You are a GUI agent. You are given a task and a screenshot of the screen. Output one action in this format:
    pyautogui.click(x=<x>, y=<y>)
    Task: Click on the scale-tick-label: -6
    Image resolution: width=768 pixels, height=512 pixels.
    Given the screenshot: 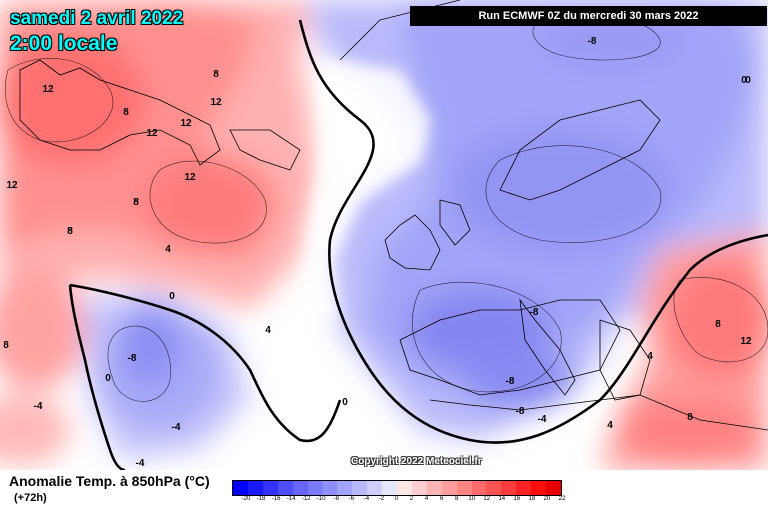 What is the action you would take?
    pyautogui.click(x=351, y=499)
    